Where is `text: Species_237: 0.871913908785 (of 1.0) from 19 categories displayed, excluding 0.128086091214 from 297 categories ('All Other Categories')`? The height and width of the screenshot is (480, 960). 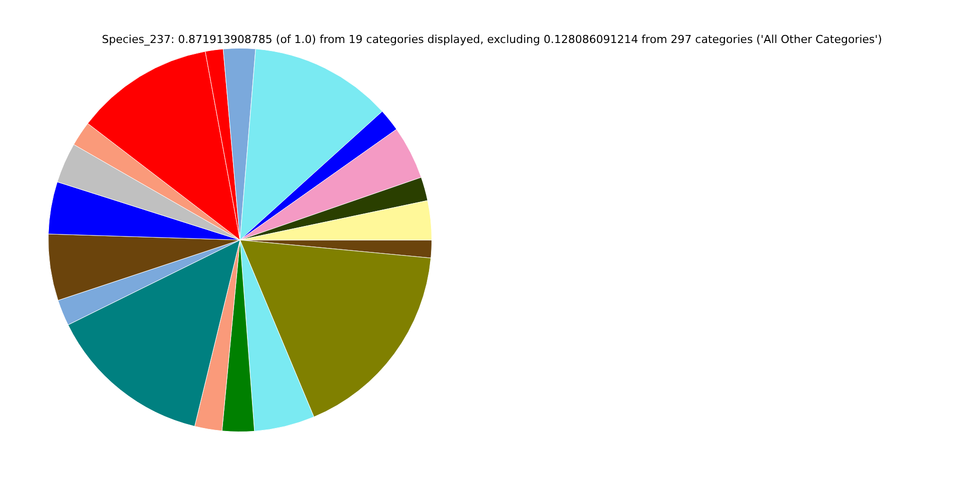
text: Species_237: 0.871913908785 (of 1.0) from 19 categories displayed, excluding 0.128086091214 from 297 categories ('All Other Categories') is located at coordinates (492, 39).